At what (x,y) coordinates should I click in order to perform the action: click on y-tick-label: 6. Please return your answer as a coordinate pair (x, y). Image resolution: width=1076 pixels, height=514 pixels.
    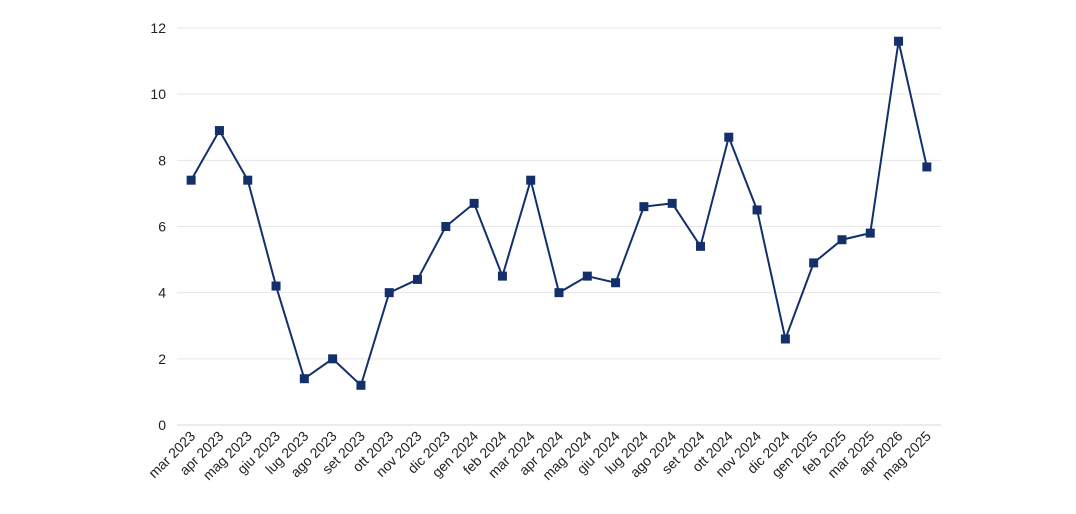
    Looking at the image, I should click on (162, 227).